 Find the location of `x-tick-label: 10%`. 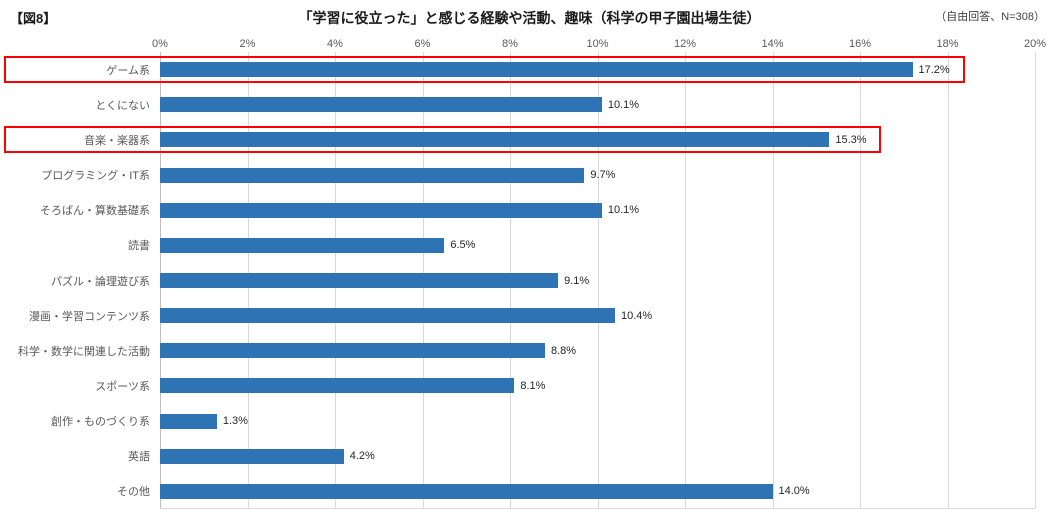

x-tick-label: 10% is located at coordinates (597, 44).